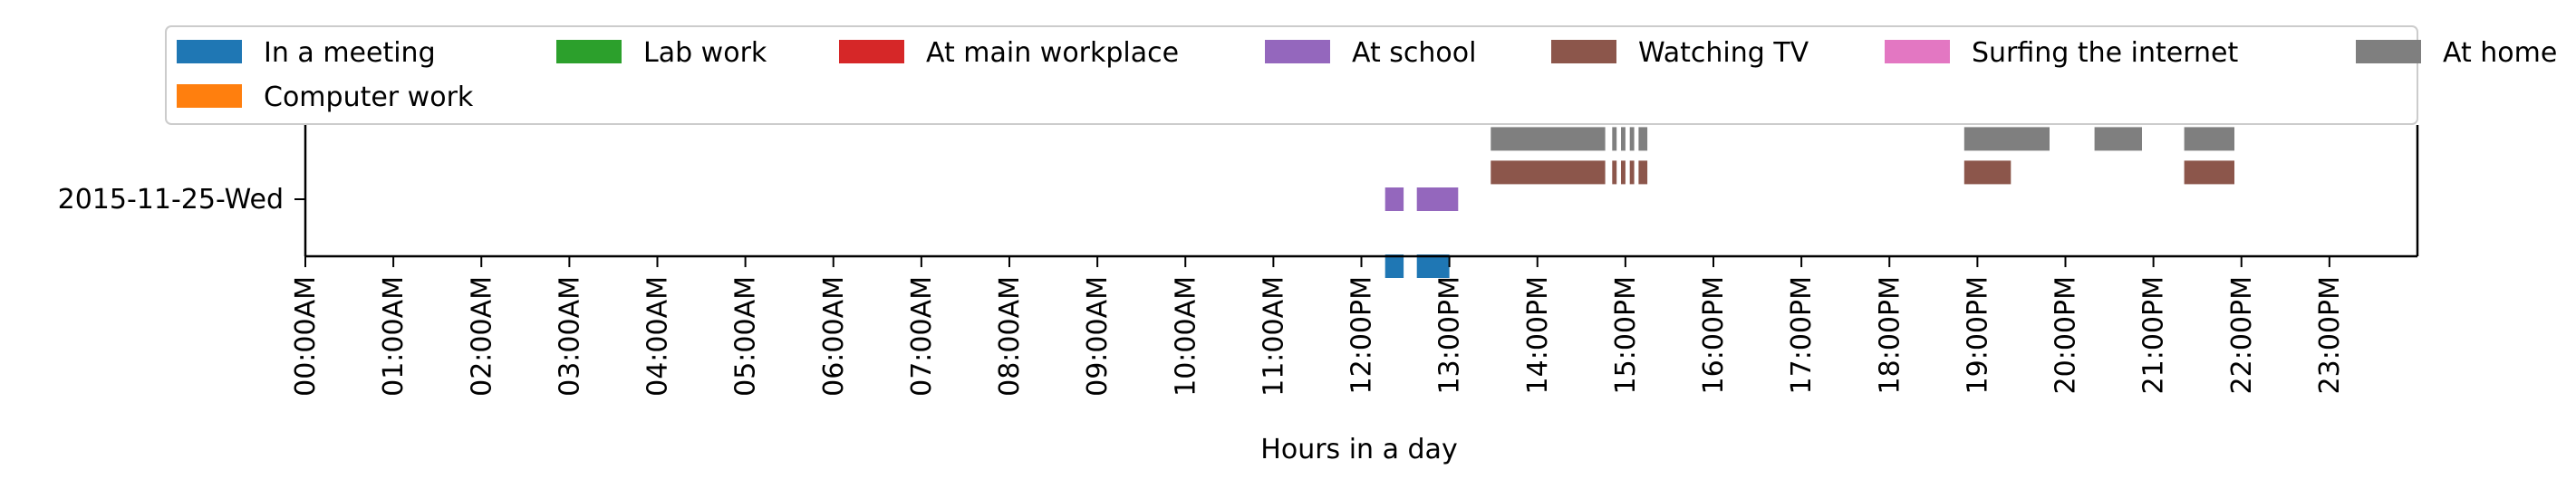 The height and width of the screenshot is (489, 2576). Describe the element at coordinates (171, 200) in the screenshot. I see `y-tick-label-0: 2015-11-25-Wed` at that location.